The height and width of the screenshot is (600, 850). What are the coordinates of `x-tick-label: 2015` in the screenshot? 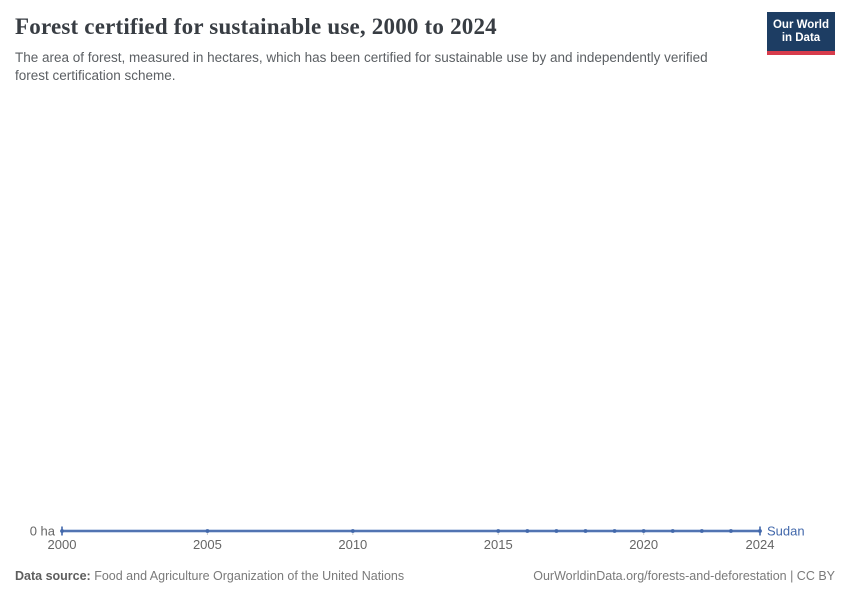 It's located at (498, 544).